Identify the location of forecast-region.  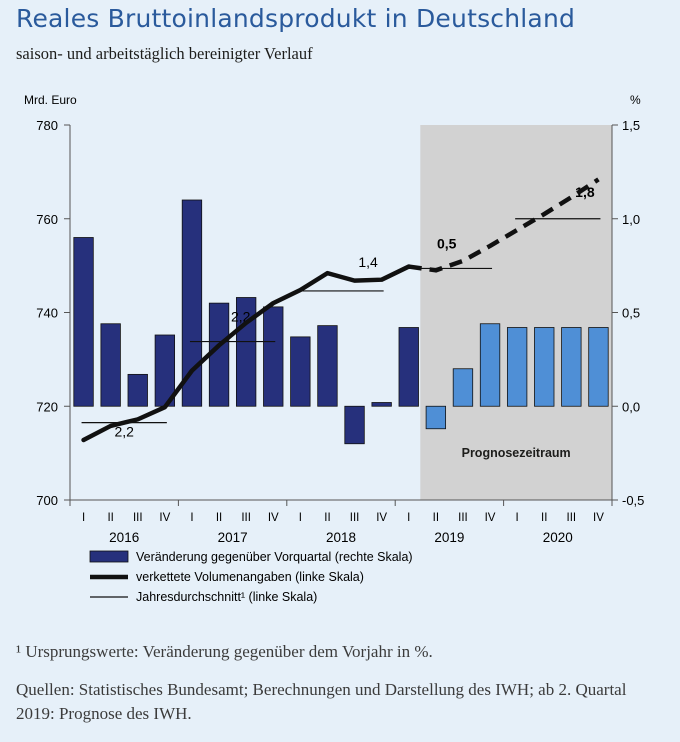
(516, 312).